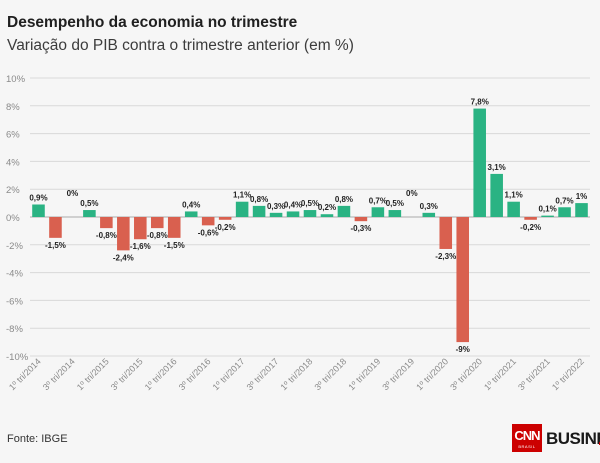 The image size is (600, 463). I want to click on y-tick-label: 10%, so click(16, 79).